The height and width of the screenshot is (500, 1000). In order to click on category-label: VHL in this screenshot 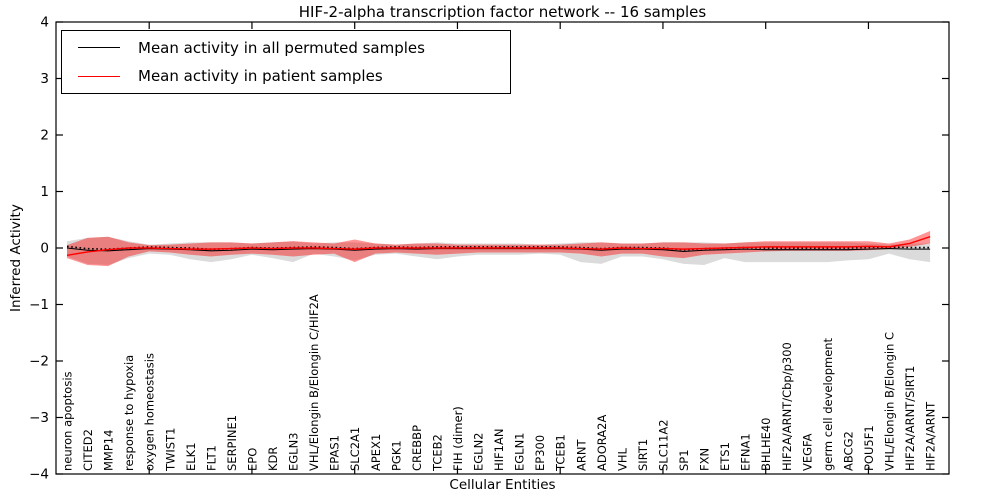, I will do `click(622, 459)`.